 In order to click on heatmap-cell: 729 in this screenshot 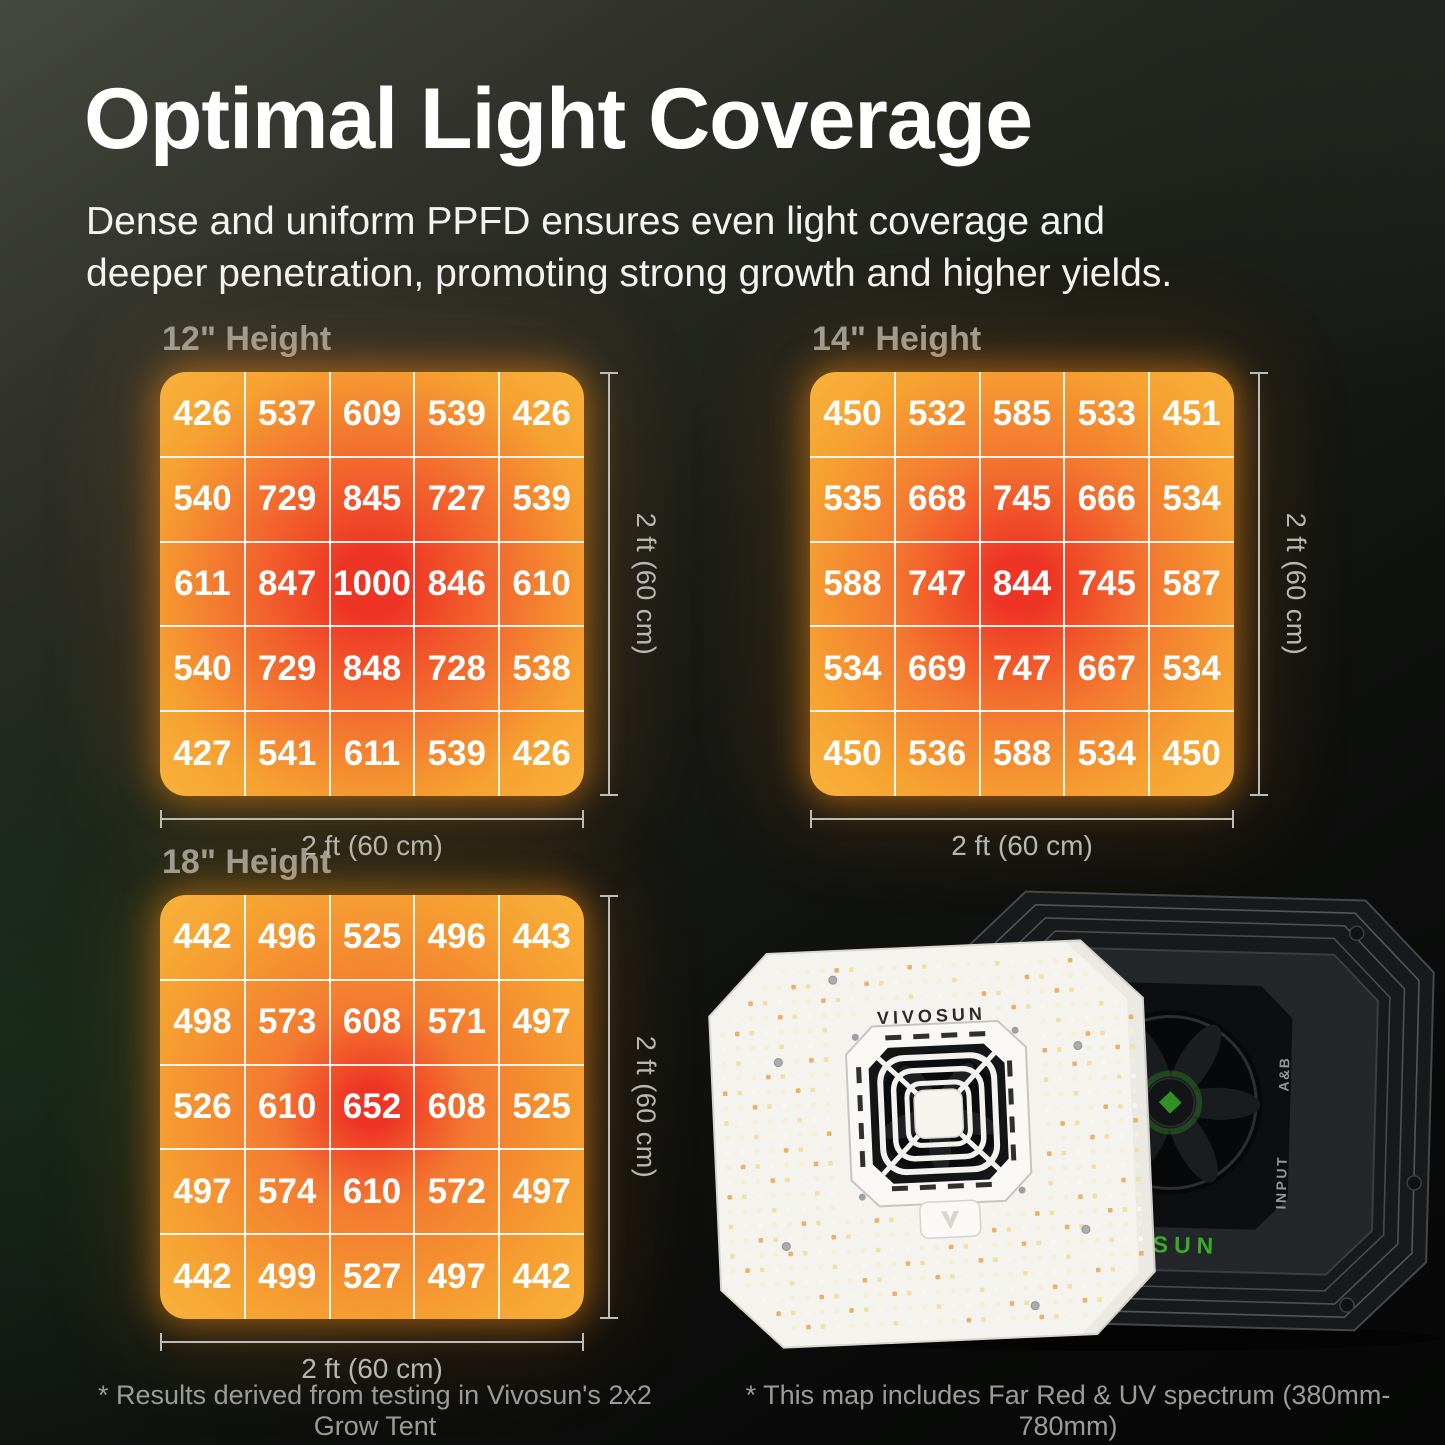, I will do `click(287, 499)`.